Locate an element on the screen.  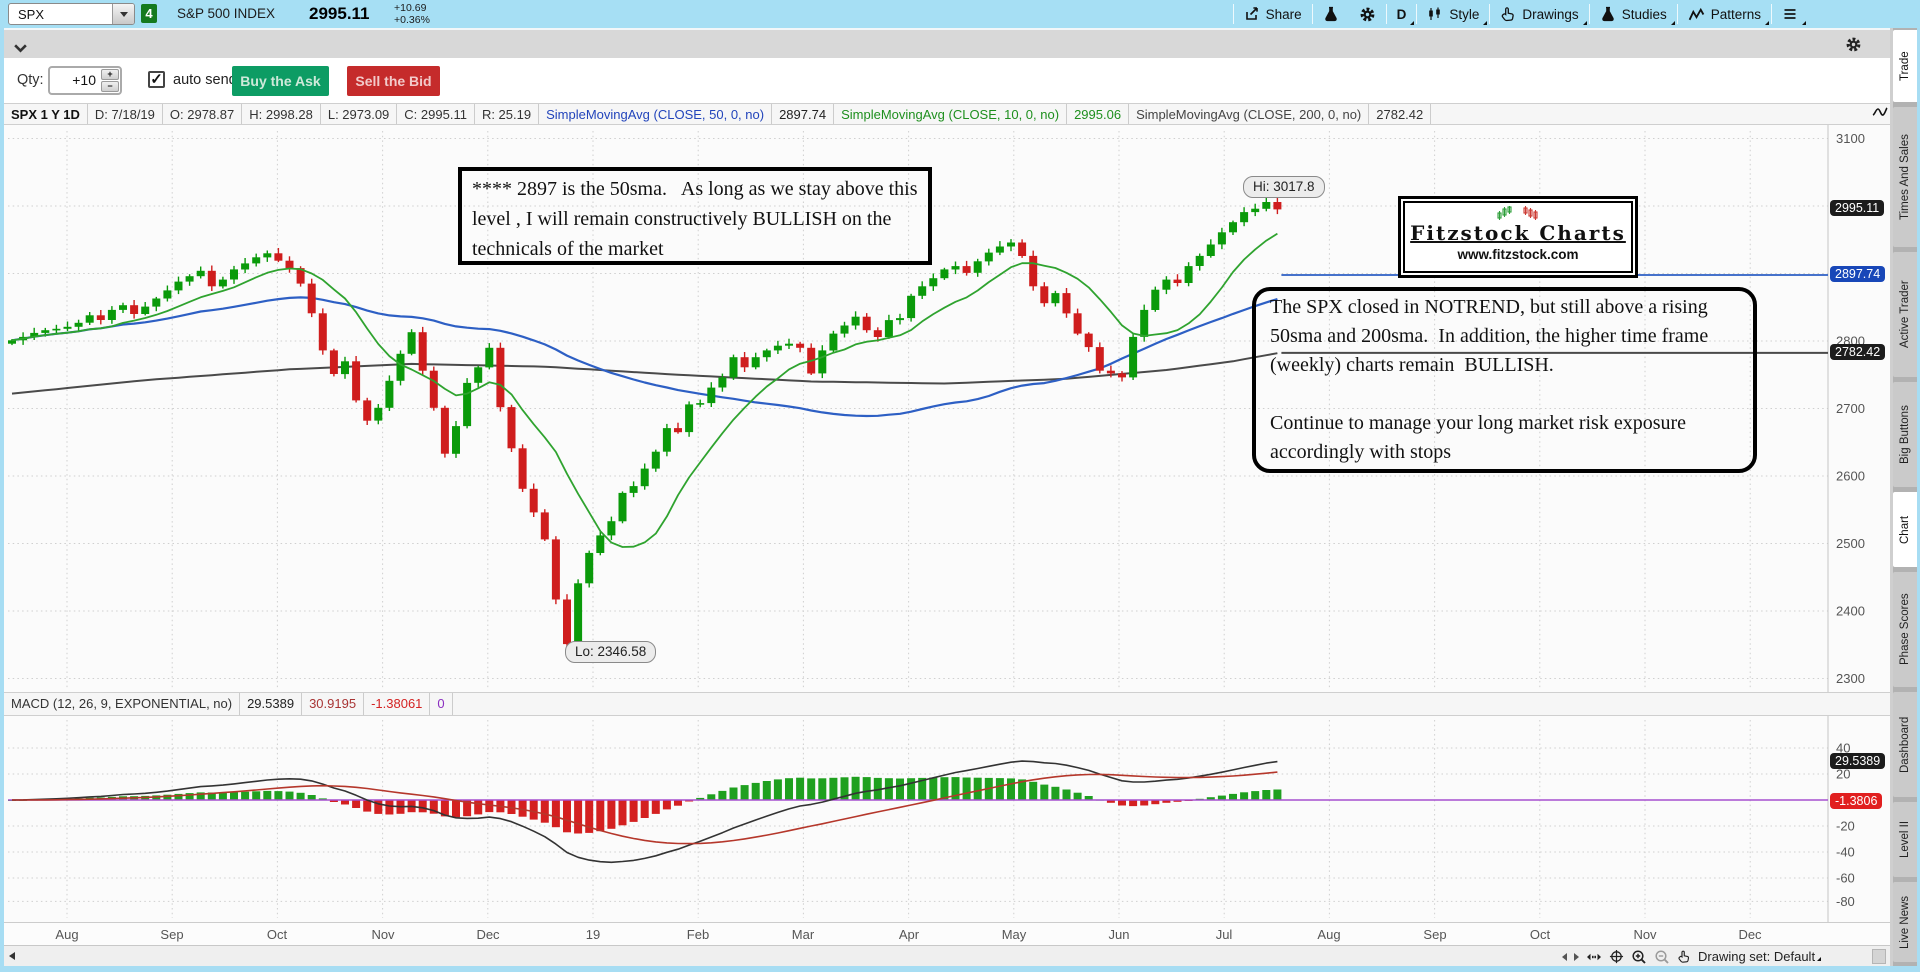
svg-text: 2400 is located at coordinates (1850, 611).